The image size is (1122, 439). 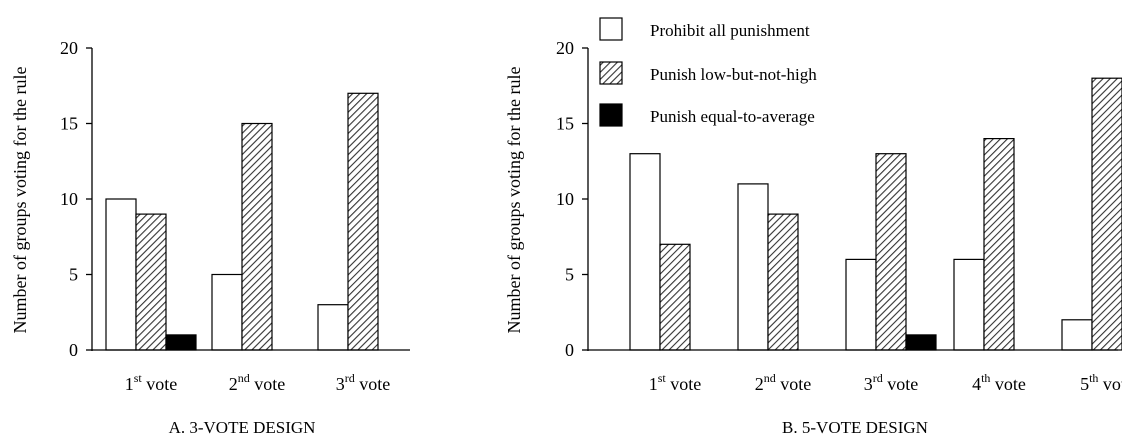 I want to click on x-category-label: 4th vote, so click(x=999, y=382).